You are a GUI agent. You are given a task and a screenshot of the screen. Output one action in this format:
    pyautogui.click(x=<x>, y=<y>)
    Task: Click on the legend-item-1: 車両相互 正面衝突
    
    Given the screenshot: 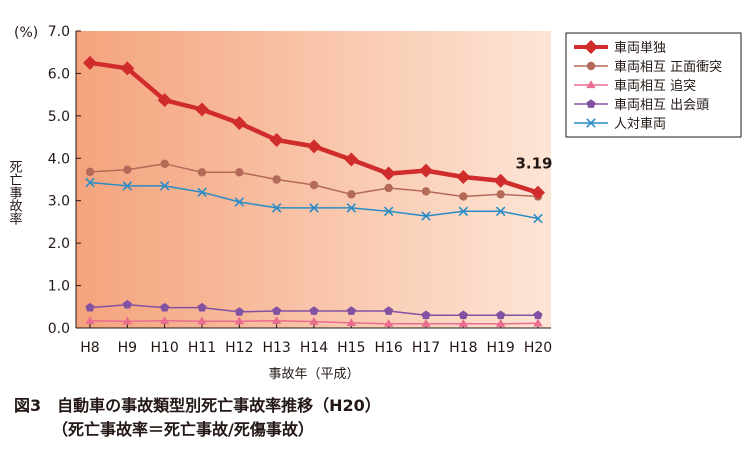 What is the action you would take?
    pyautogui.click(x=648, y=67)
    